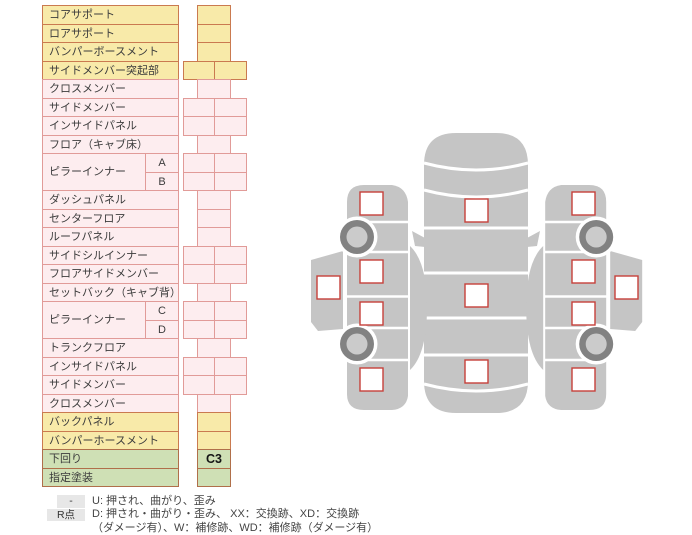  What do you see at coordinates (110, 440) in the screenshot?
I see `row-label: バンパーホースメント` at bounding box center [110, 440].